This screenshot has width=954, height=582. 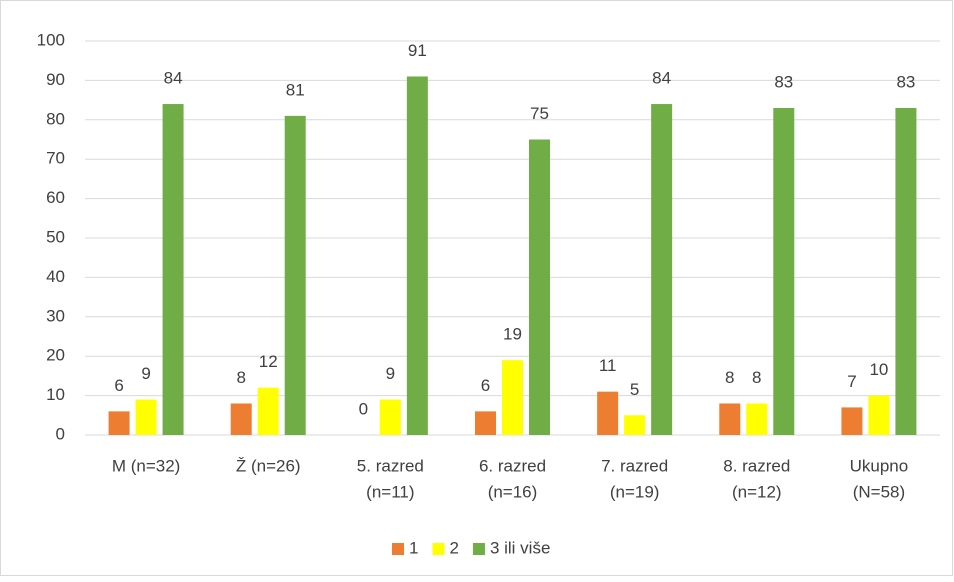 I want to click on x-tick-label: (n=12), so click(x=757, y=491).